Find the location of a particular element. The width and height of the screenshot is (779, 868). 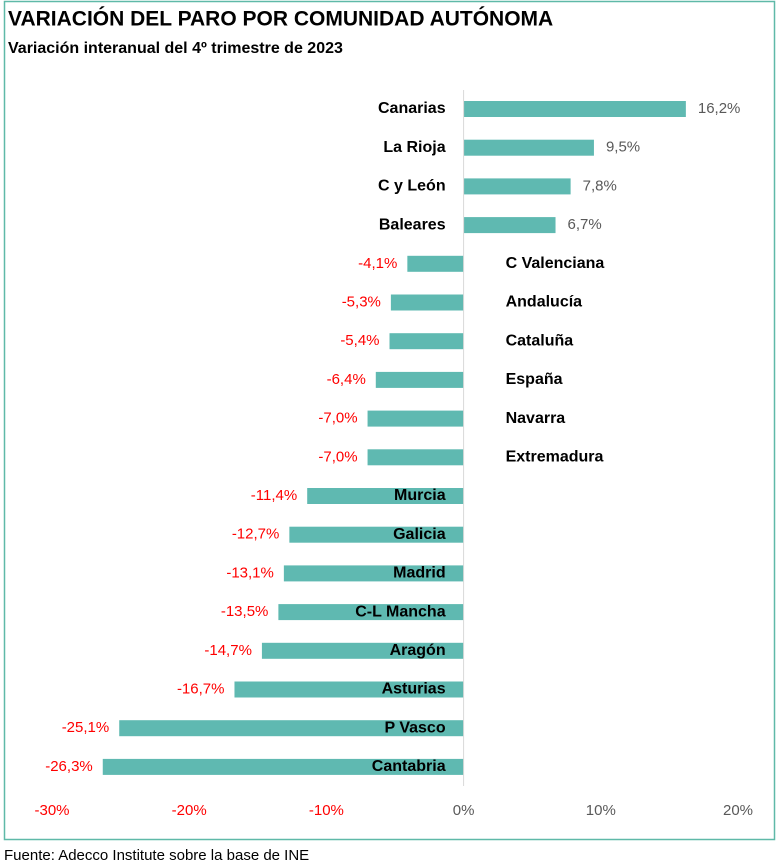

category-label: España is located at coordinates (534, 379).